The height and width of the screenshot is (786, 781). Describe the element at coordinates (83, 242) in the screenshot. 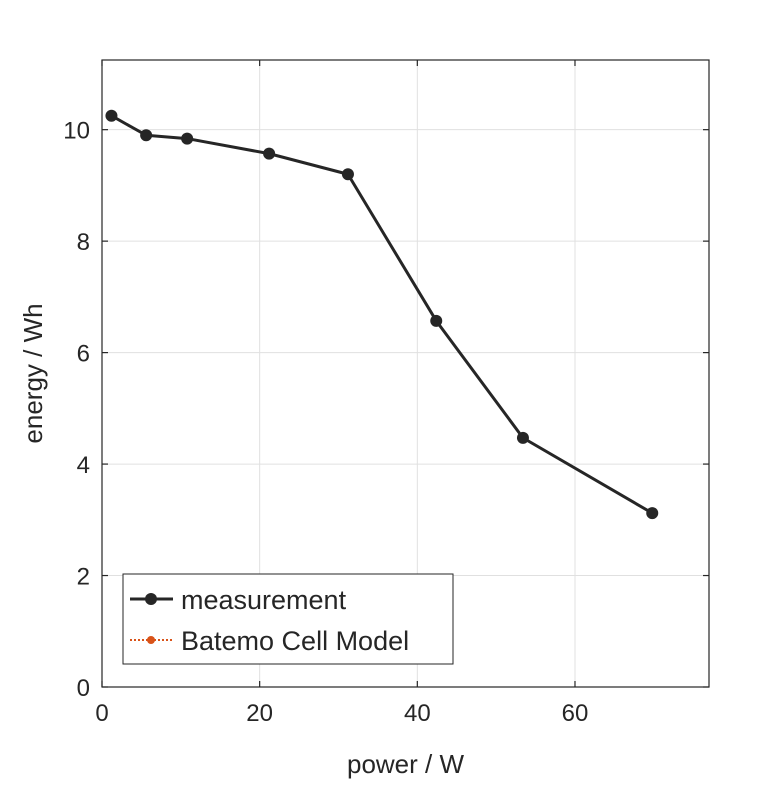

I see `y-tick-label: 8` at that location.